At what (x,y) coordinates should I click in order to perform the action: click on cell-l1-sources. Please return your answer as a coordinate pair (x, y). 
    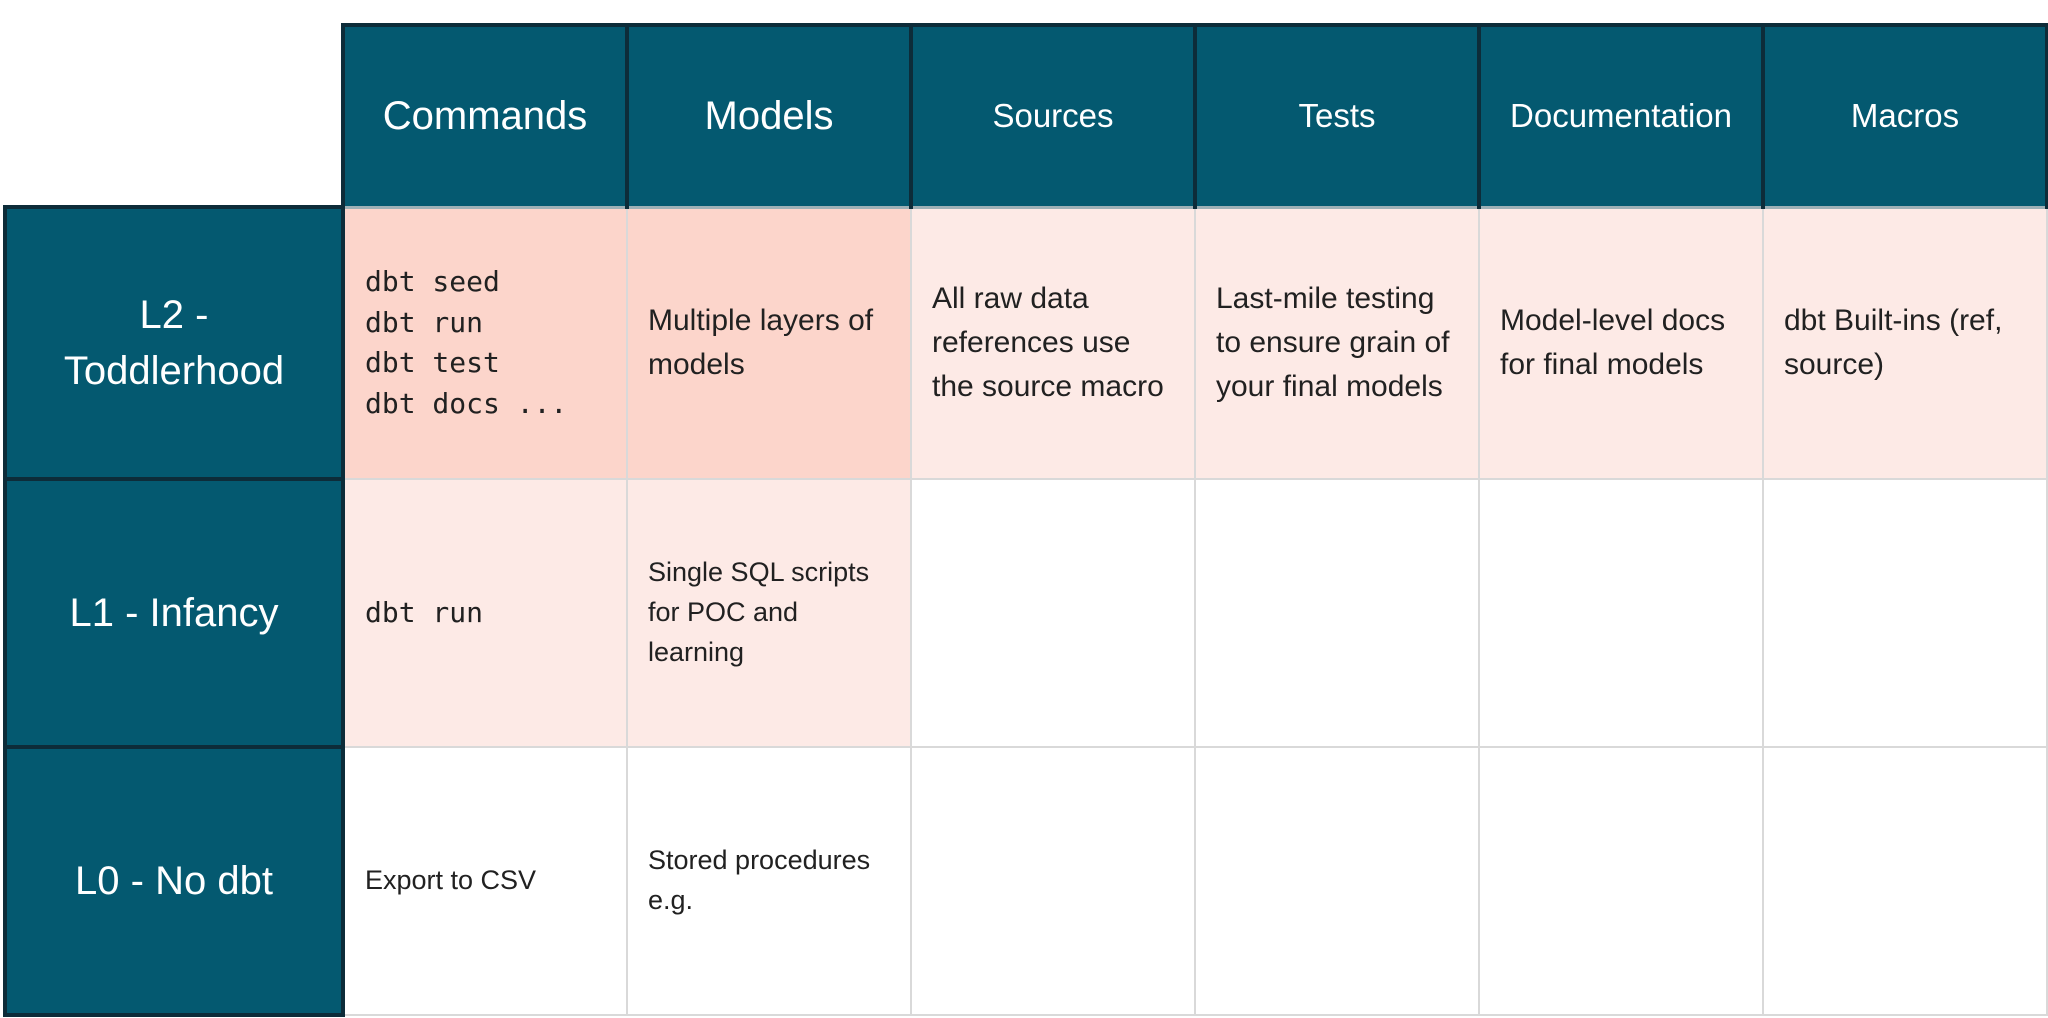
    Looking at the image, I should click on (1053, 613).